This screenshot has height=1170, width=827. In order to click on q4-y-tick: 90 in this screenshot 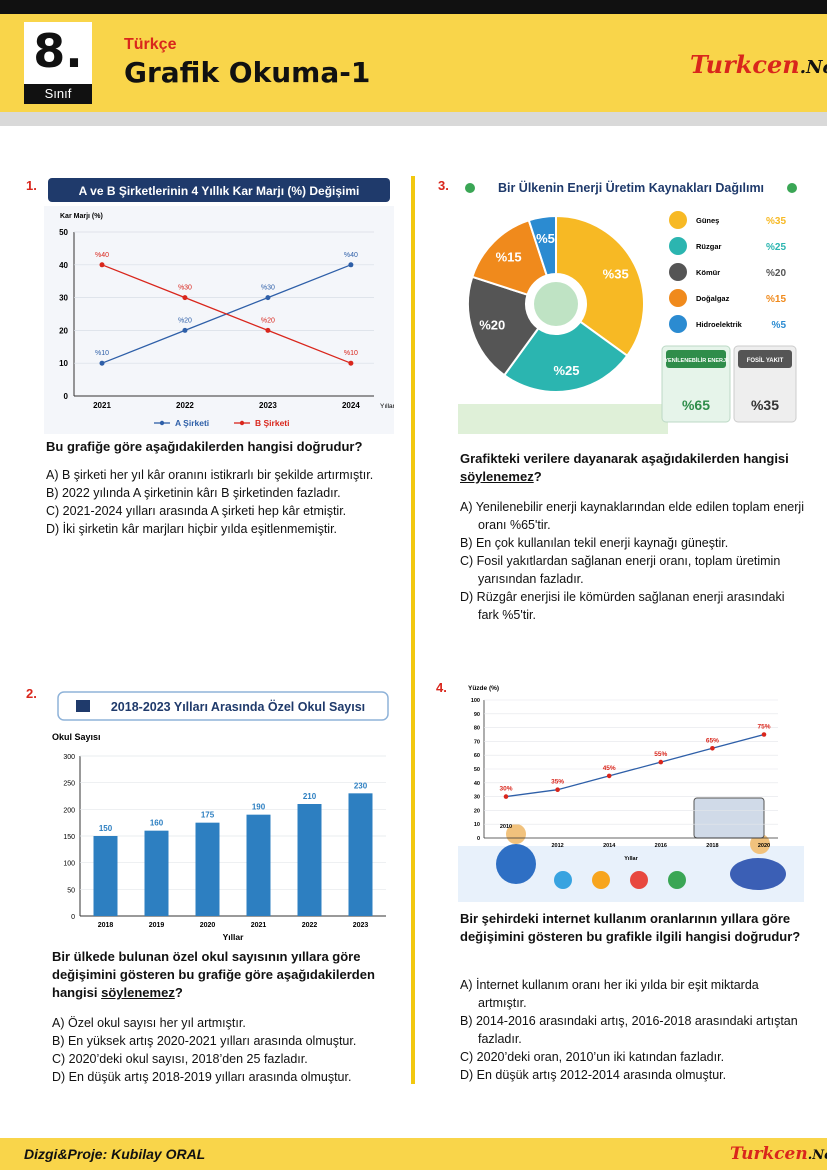, I will do `click(477, 715)`.